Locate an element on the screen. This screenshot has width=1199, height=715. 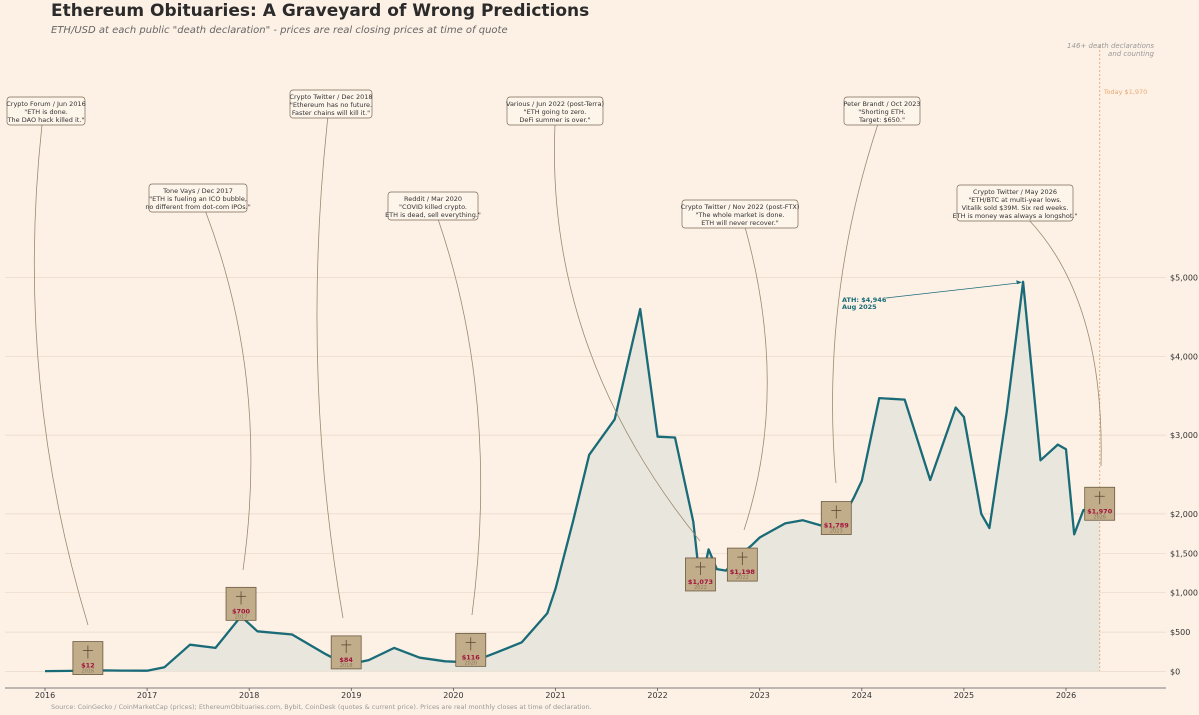
x-tick-label: 2018 is located at coordinates (249, 695).